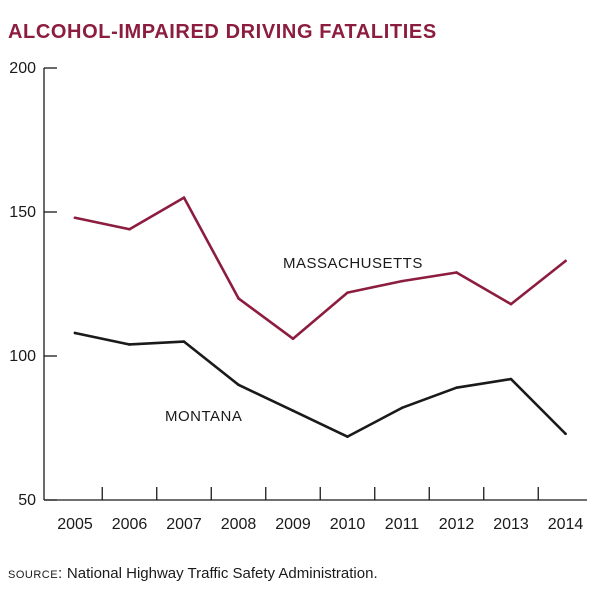 The image size is (600, 600). I want to click on y-tick-label: 200, so click(22, 68).